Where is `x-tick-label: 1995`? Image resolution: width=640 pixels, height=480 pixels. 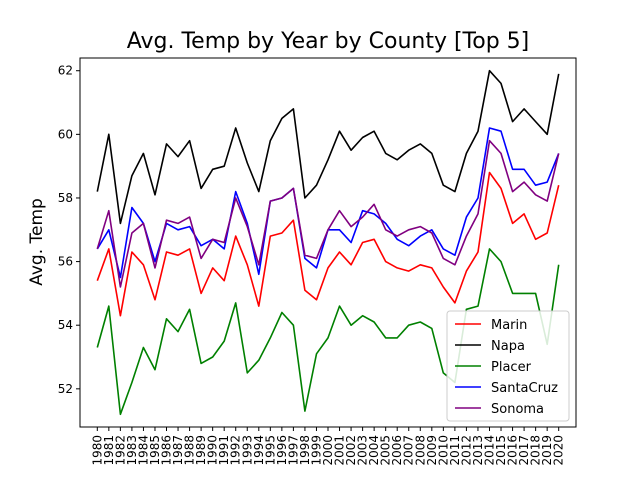 x-tick-label: 1995 is located at coordinates (270, 450).